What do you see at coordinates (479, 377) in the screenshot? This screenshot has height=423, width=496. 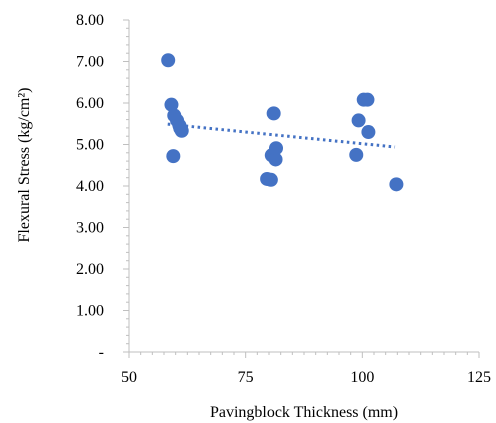 I see `x-tick-label: 125` at bounding box center [479, 377].